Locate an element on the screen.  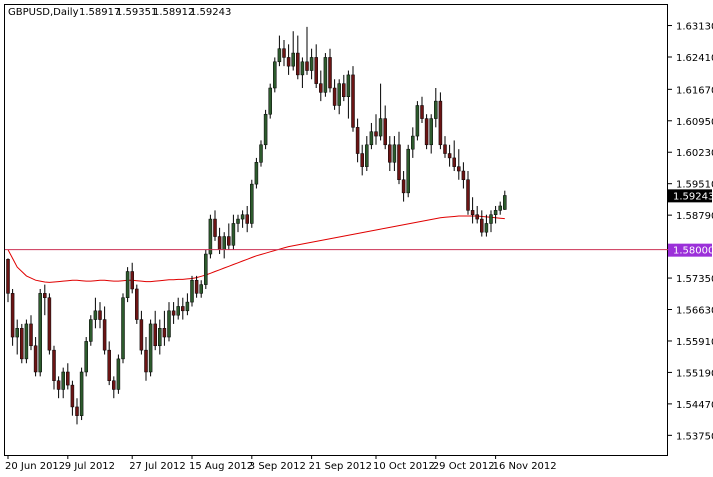
header-close: 1.59243 is located at coordinates (210, 12).